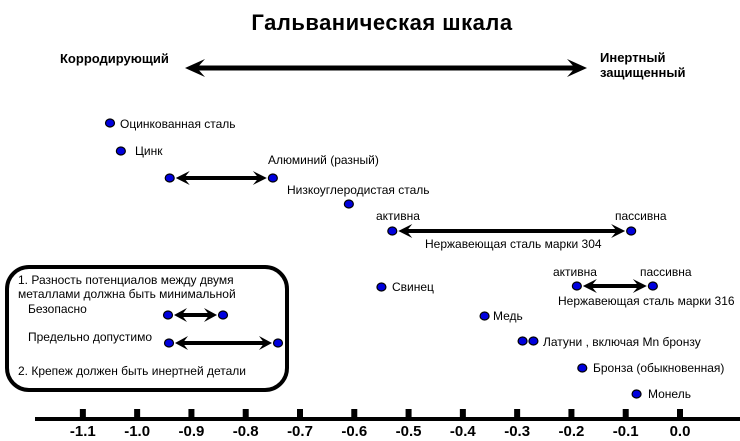 Image resolution: width=740 pixels, height=441 pixels. Describe the element at coordinates (513, 244) in the screenshot. I see `metal-label-ss304: Нержавеющая сталь марки 304` at that location.